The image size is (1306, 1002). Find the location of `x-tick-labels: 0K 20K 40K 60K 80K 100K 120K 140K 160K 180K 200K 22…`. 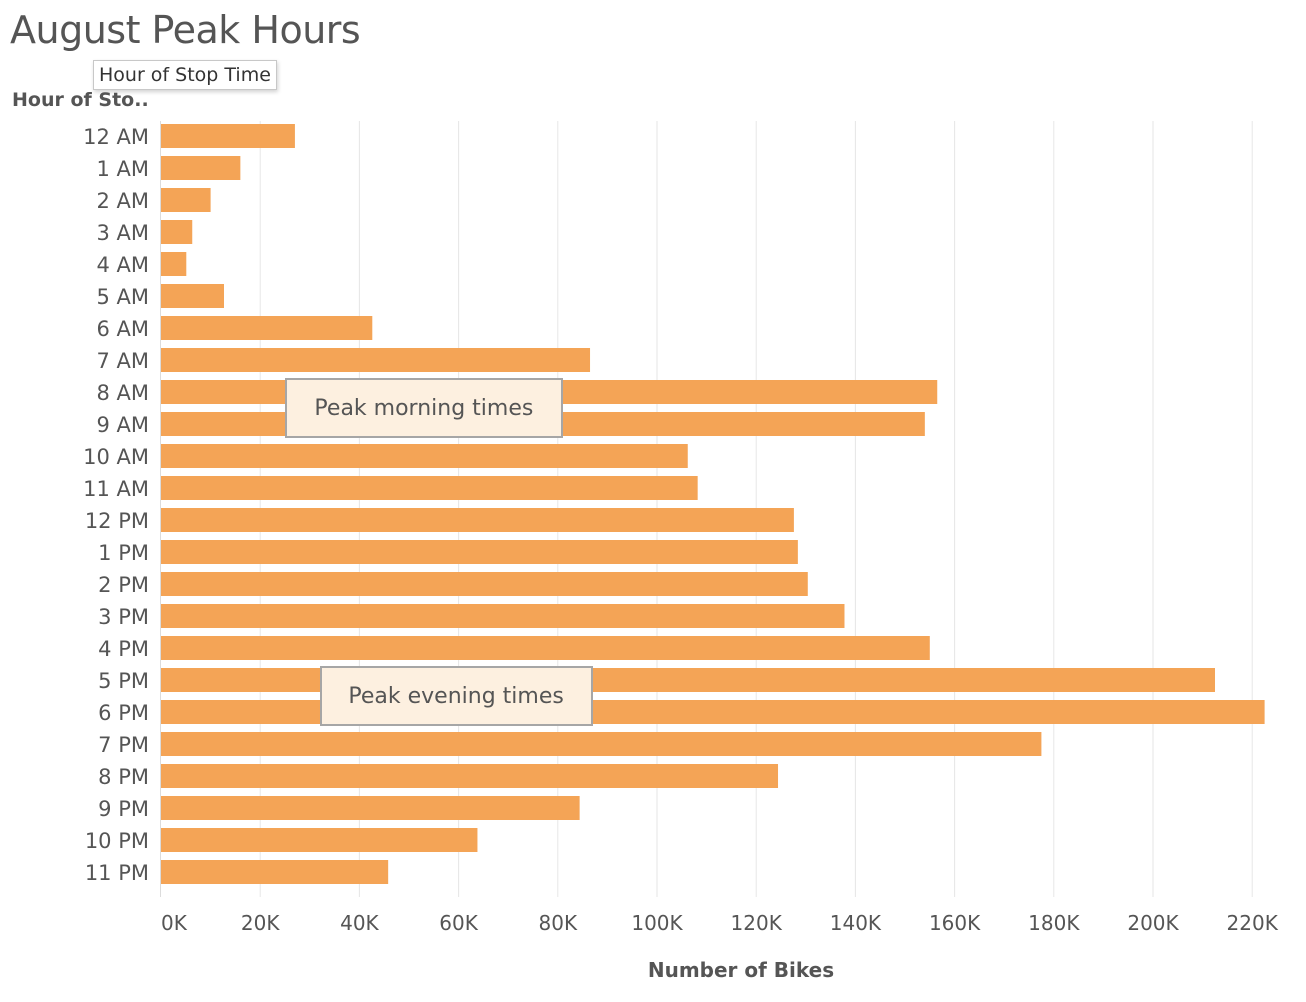

x-tick-labels: 0K 20K 40K 60K 80K 100K 120K 140K 160K 180K 200K 22… is located at coordinates (720, 923).